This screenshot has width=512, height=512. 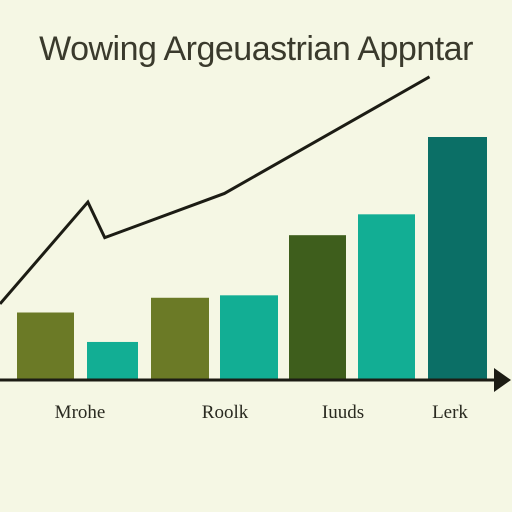 What do you see at coordinates (80, 412) in the screenshot?
I see `x-tick-label: Mrohe` at bounding box center [80, 412].